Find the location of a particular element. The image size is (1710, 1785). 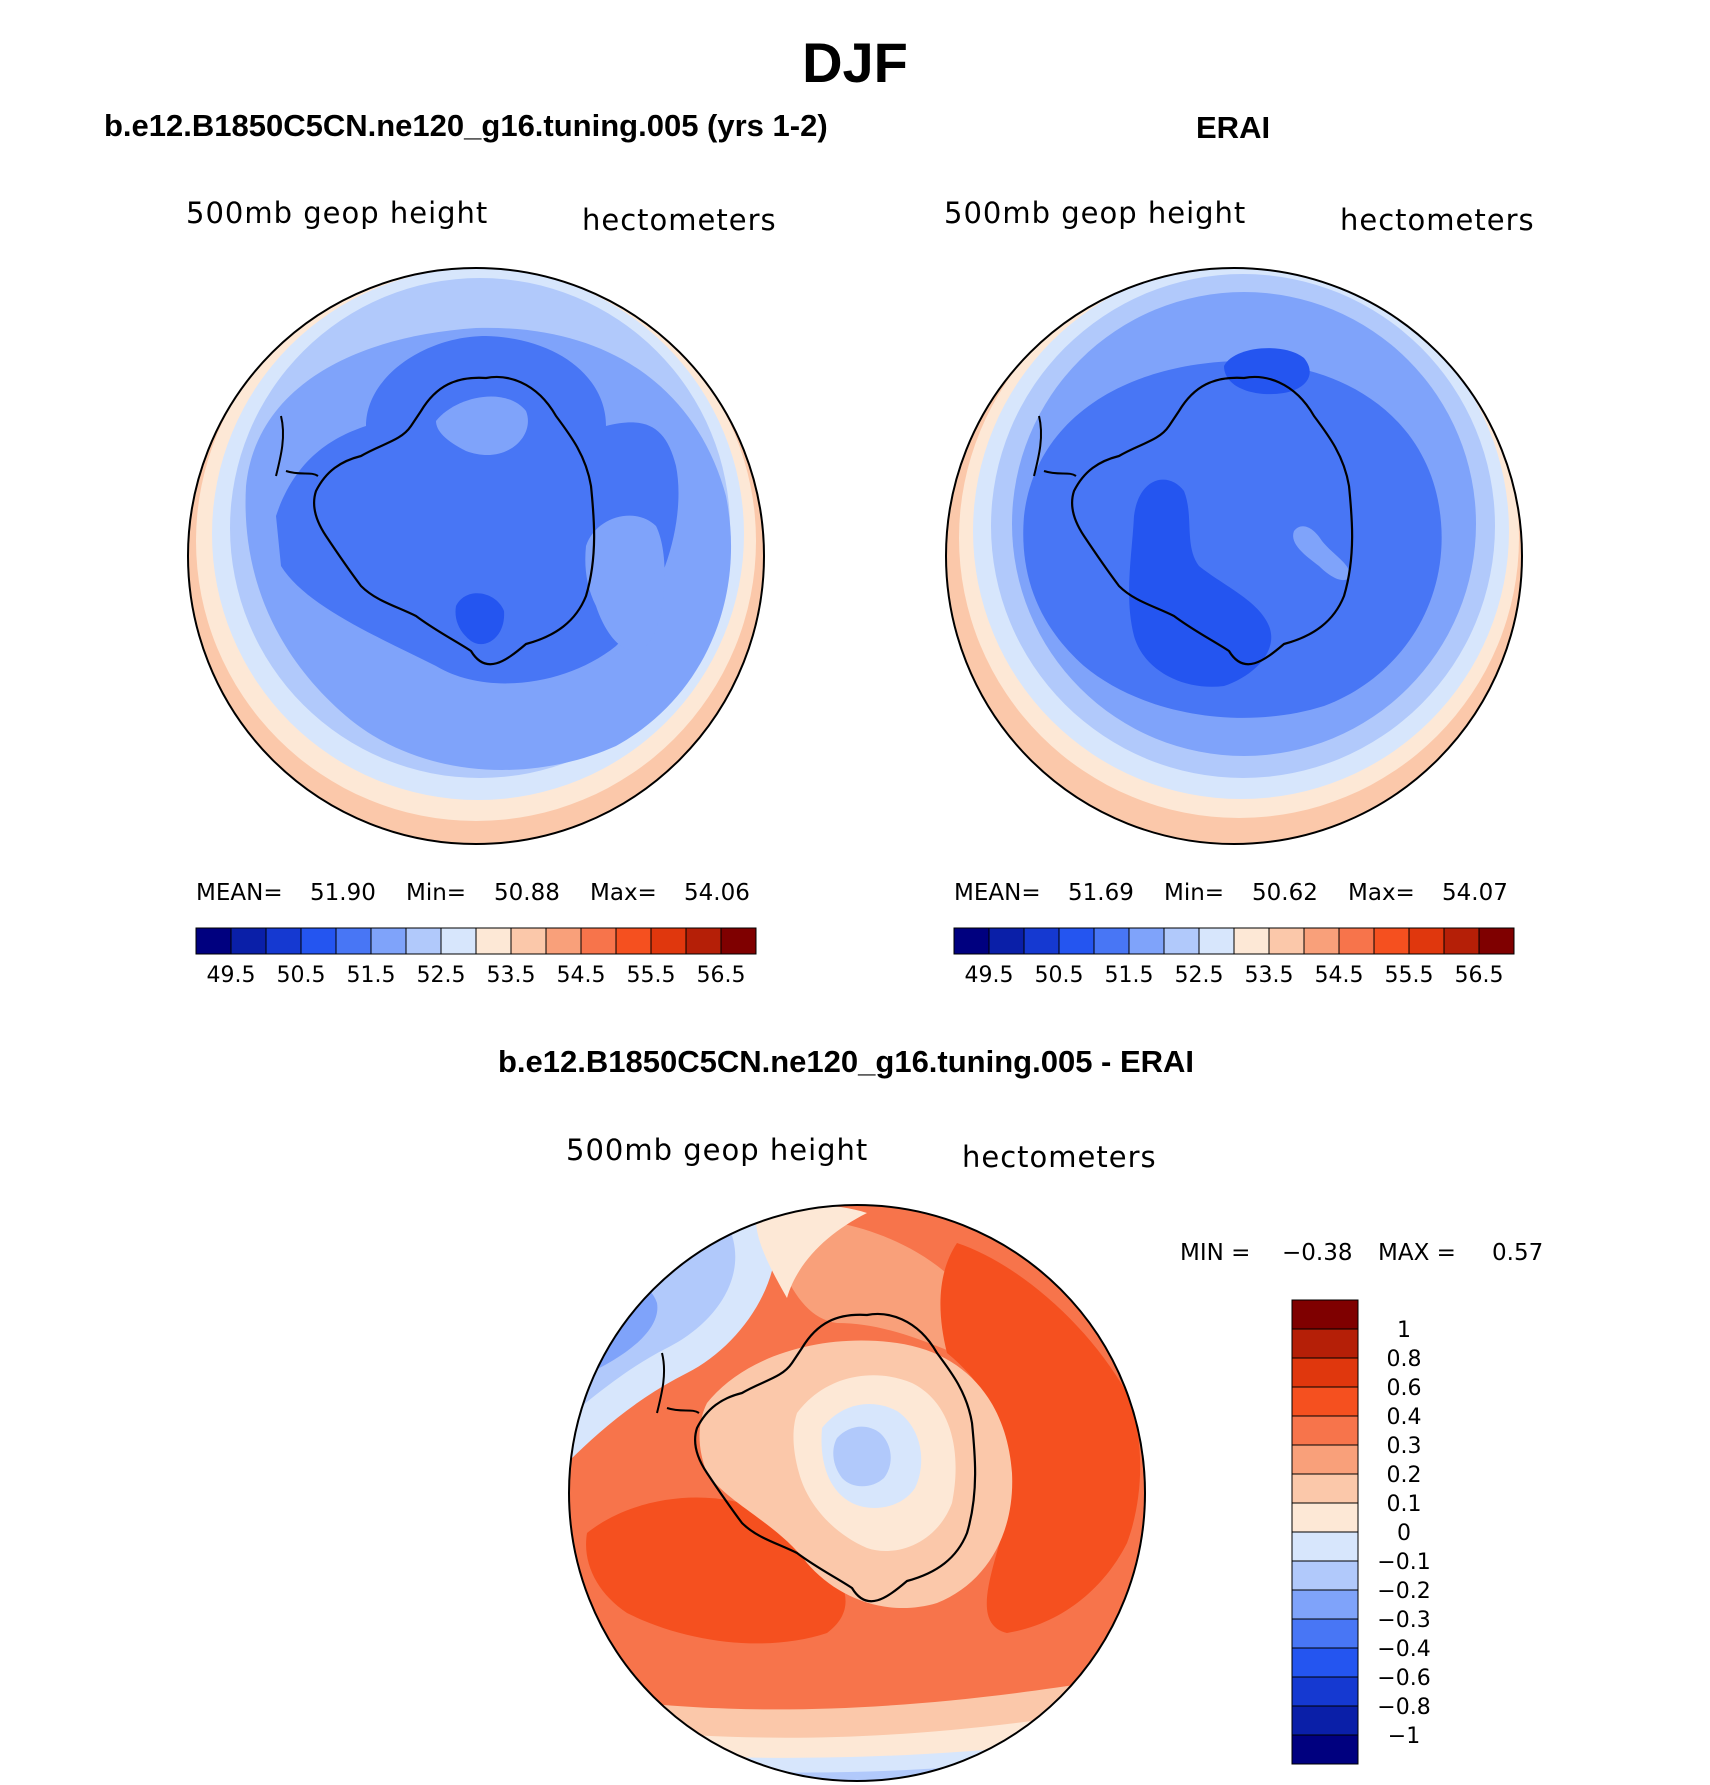

diff-colorbar-tick-label: 0.1 is located at coordinates (1404, 1504).